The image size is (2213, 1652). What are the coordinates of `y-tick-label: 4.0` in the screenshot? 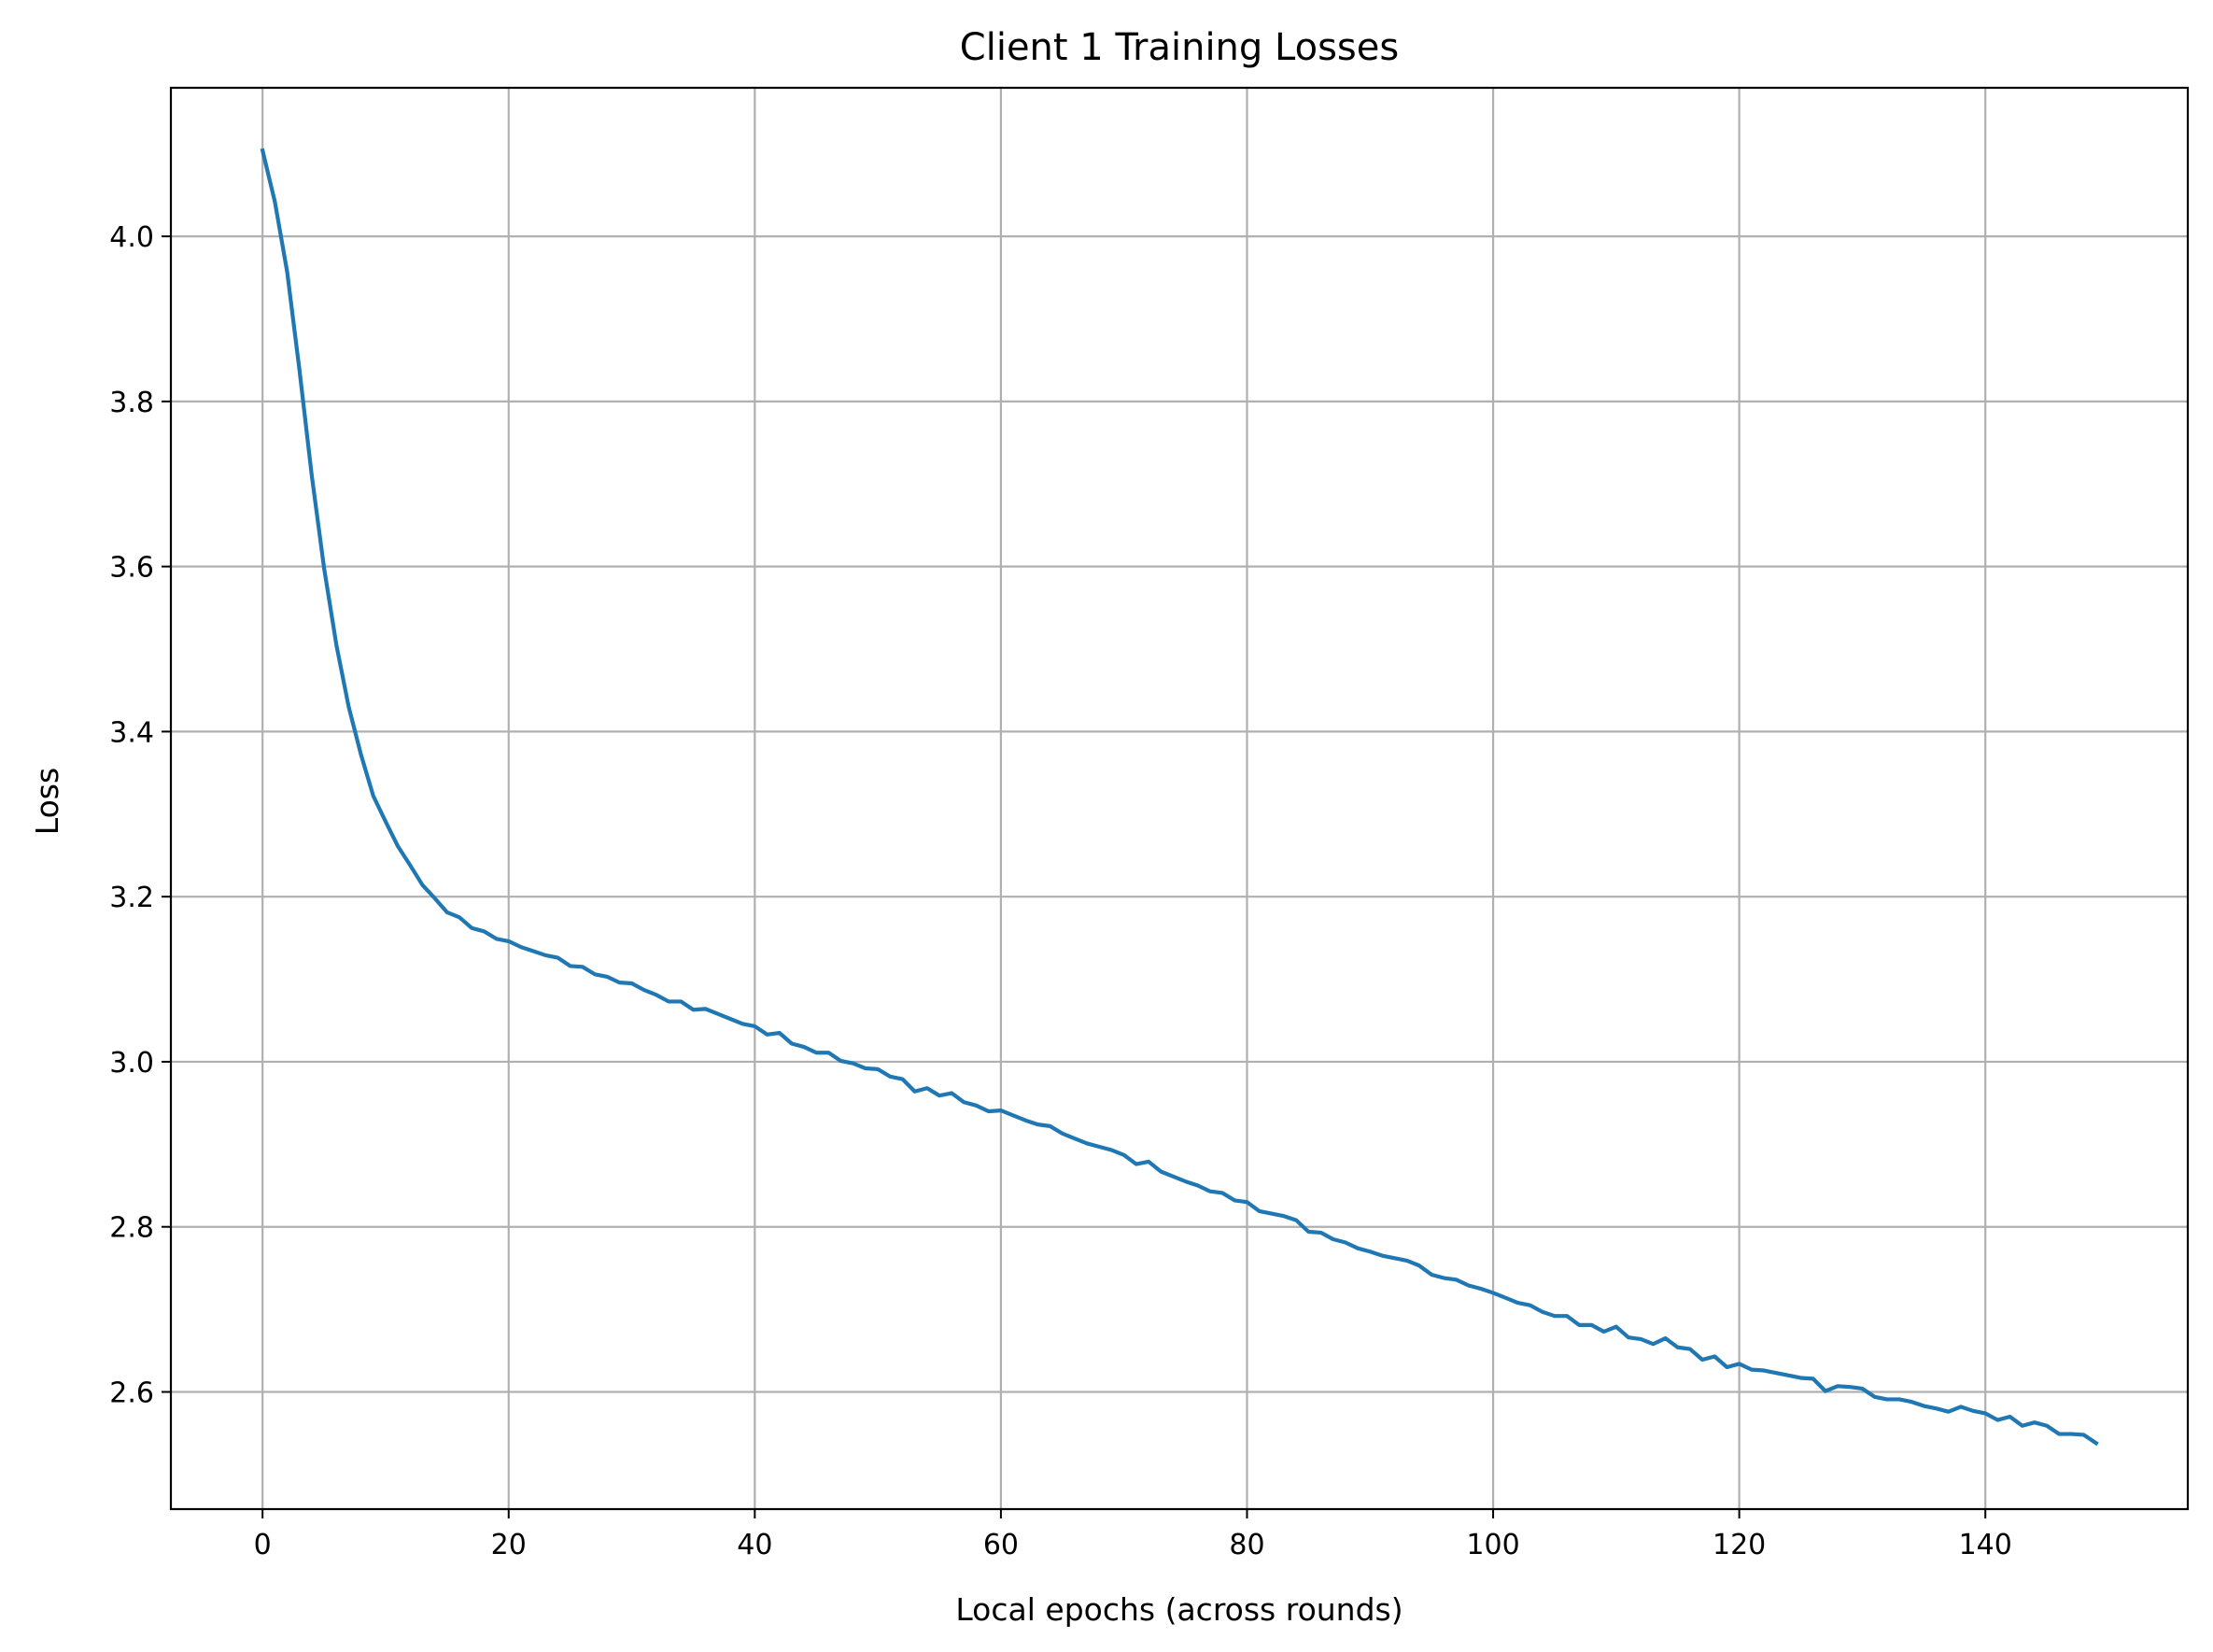 It's located at (132, 237).